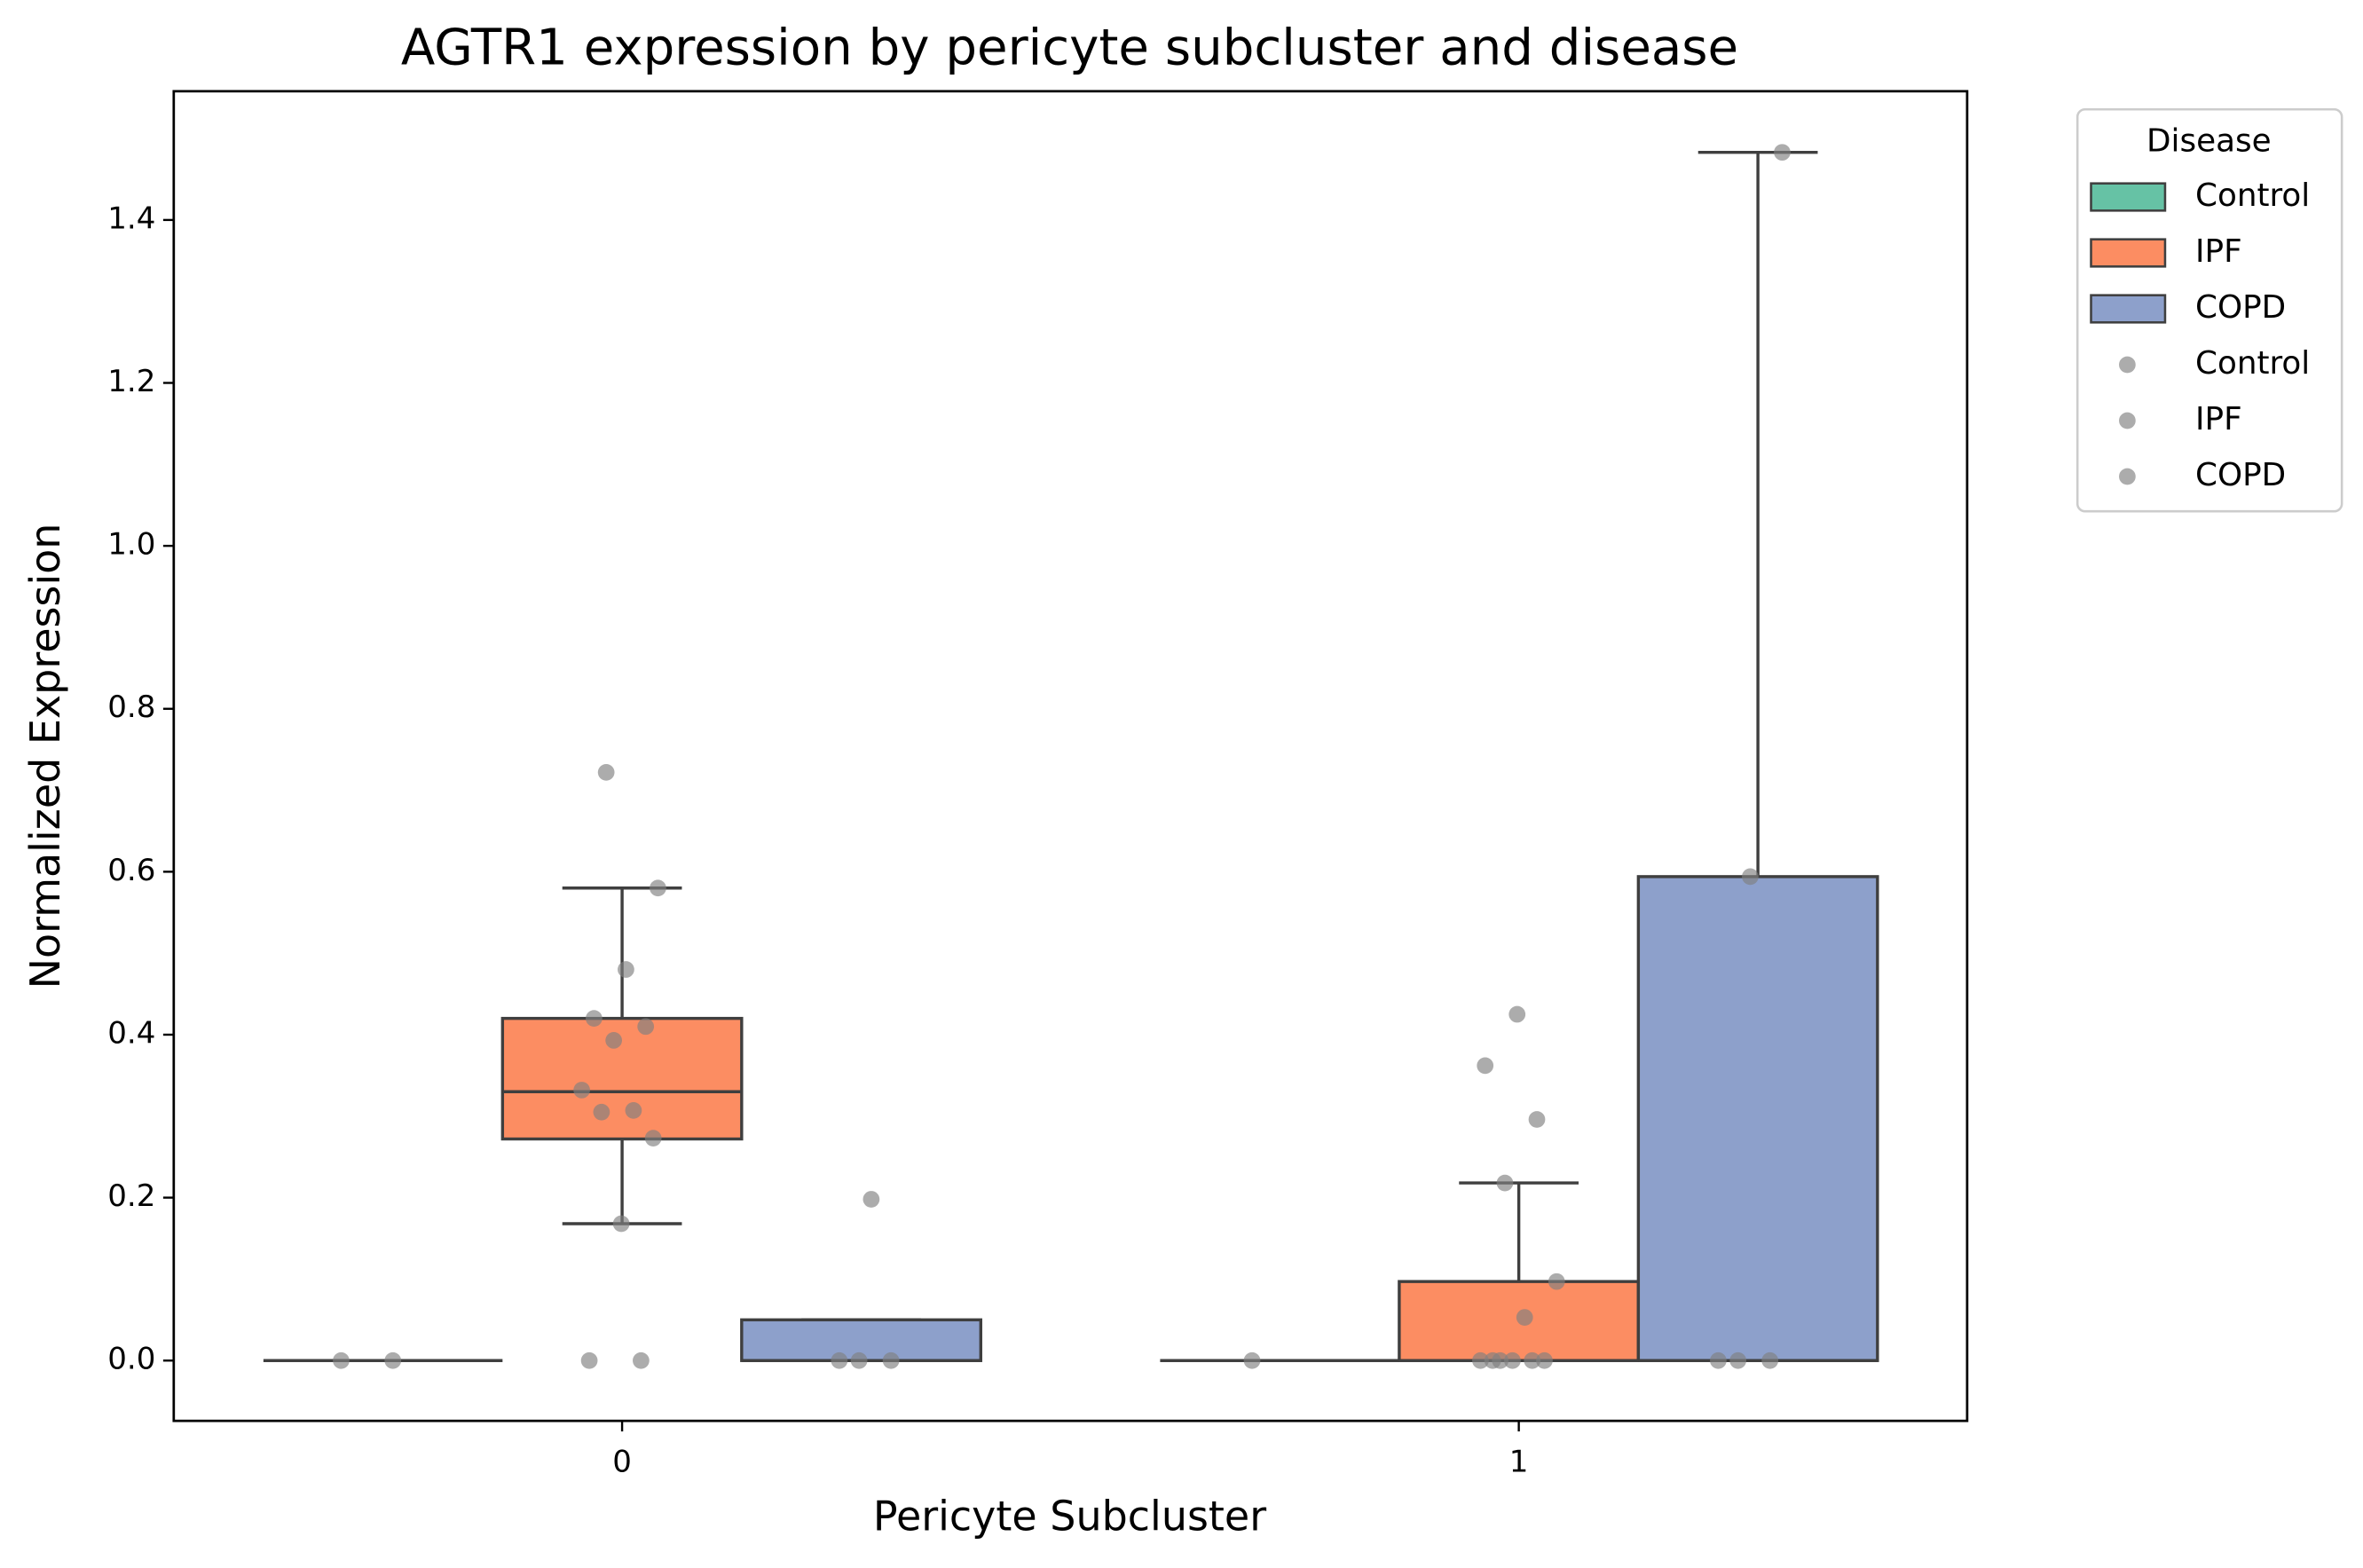 This screenshot has height=1568, width=2363. What do you see at coordinates (131, 1196) in the screenshot?
I see `y-tick-label: 0.2` at bounding box center [131, 1196].